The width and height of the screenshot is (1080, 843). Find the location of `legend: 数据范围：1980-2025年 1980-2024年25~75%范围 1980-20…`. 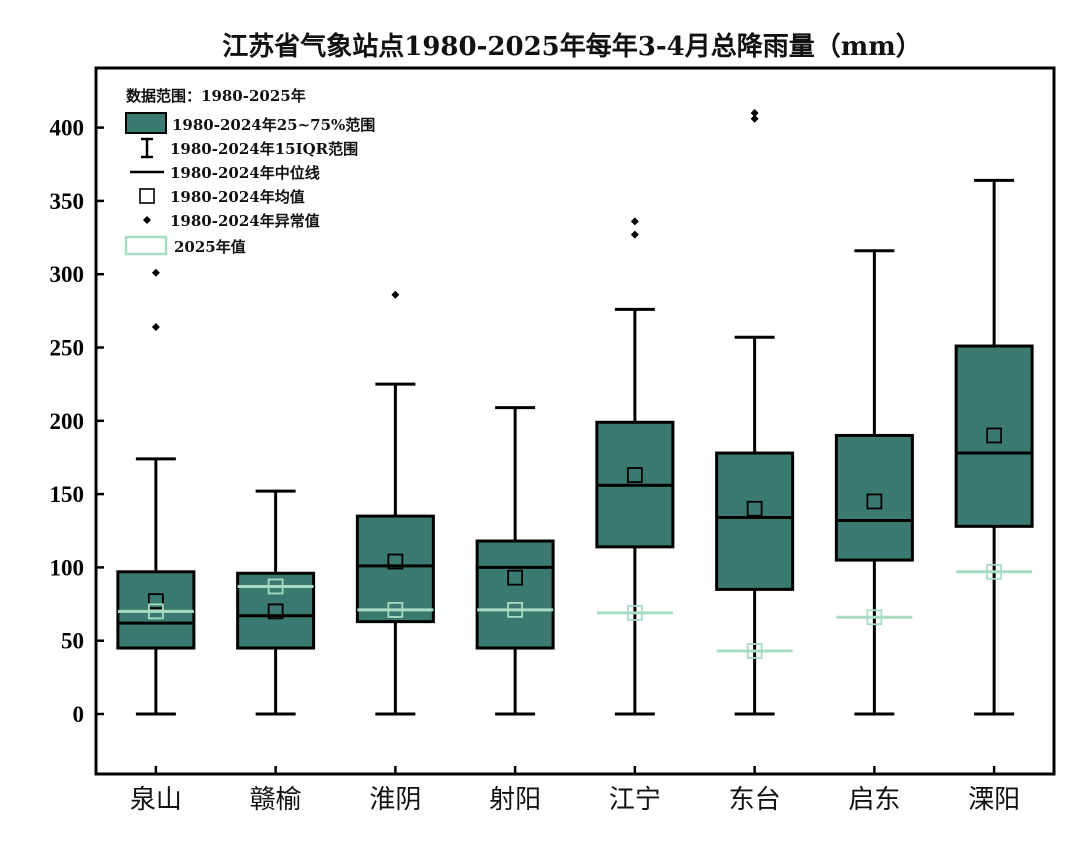

legend: 数据范围：1980-2025年 1980-2024年25~75%范围 1980-20… is located at coordinates (249, 171).